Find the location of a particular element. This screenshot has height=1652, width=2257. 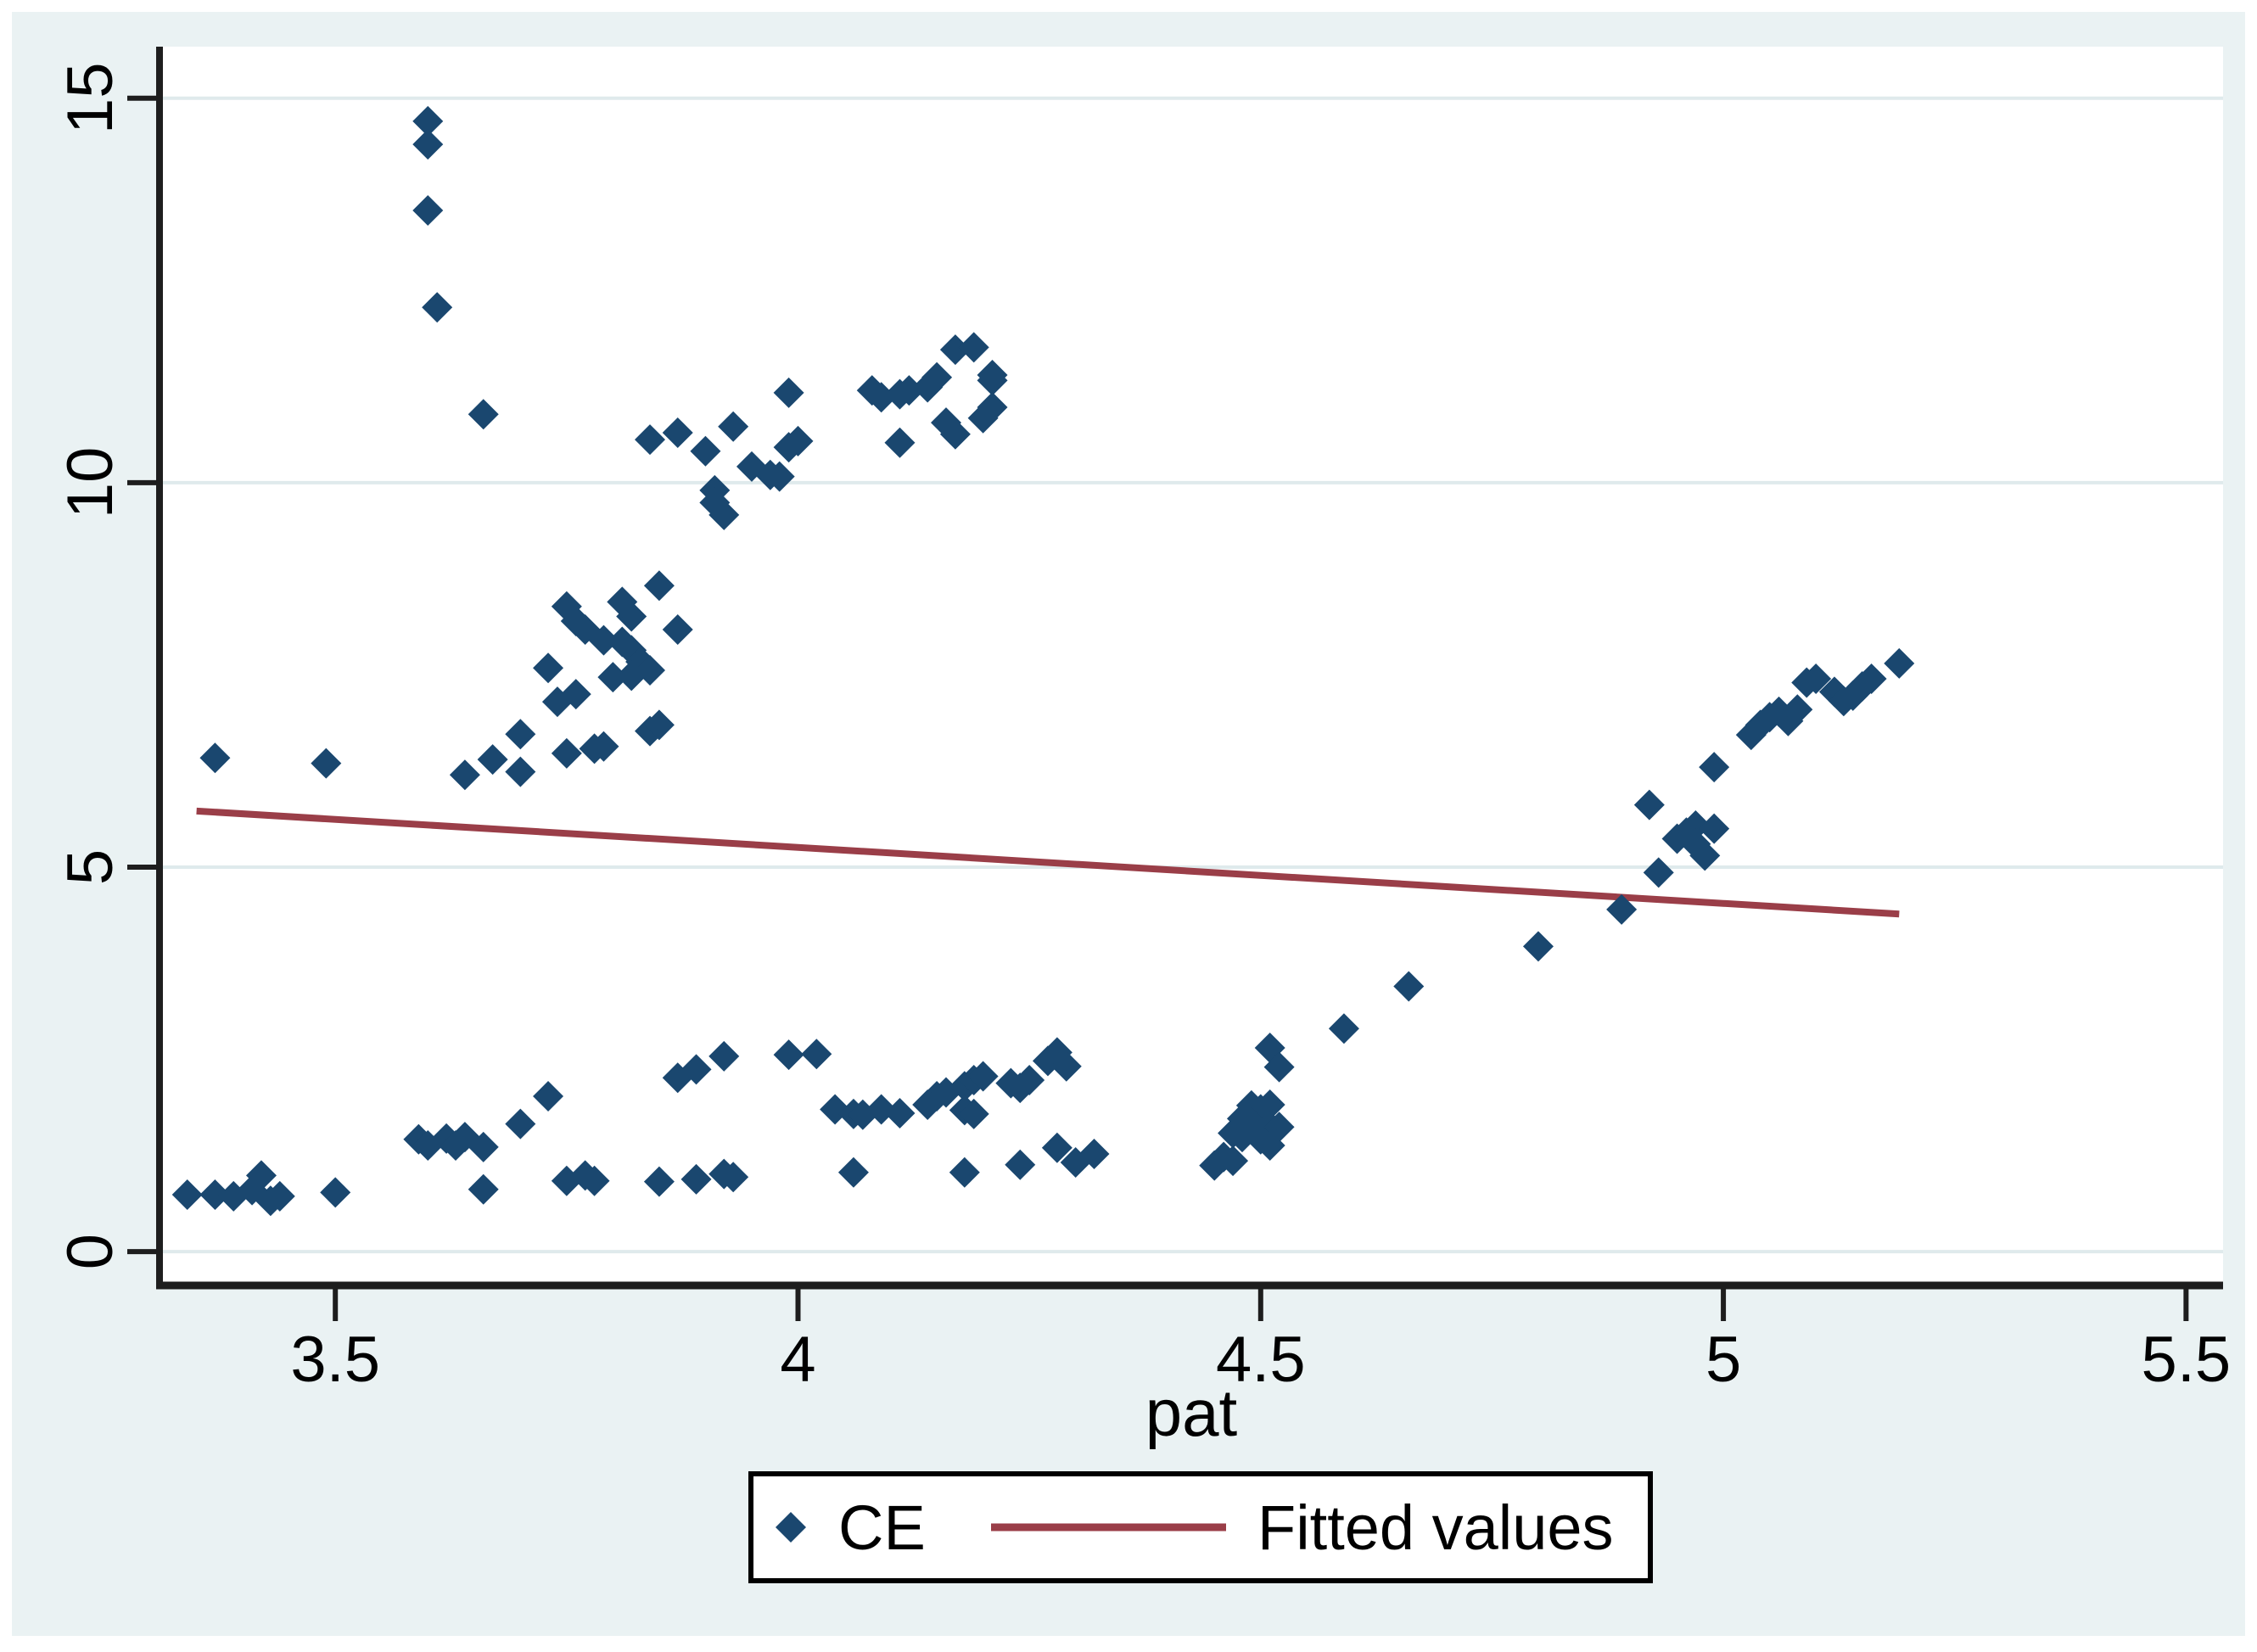

legend-label-fitted-values: Fitted values is located at coordinates (1435, 1527).